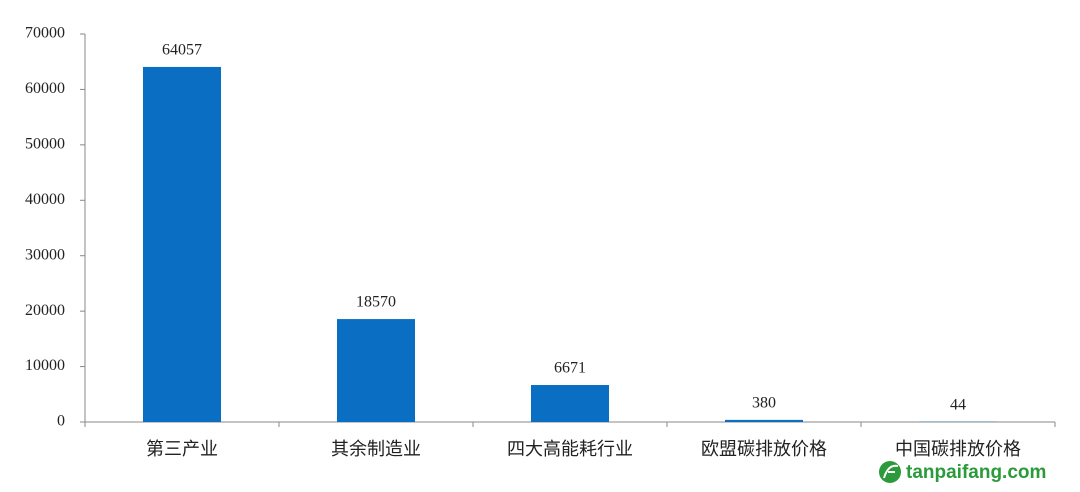 The height and width of the screenshot is (492, 1080). I want to click on y-tick-label: 60000, so click(45, 88).